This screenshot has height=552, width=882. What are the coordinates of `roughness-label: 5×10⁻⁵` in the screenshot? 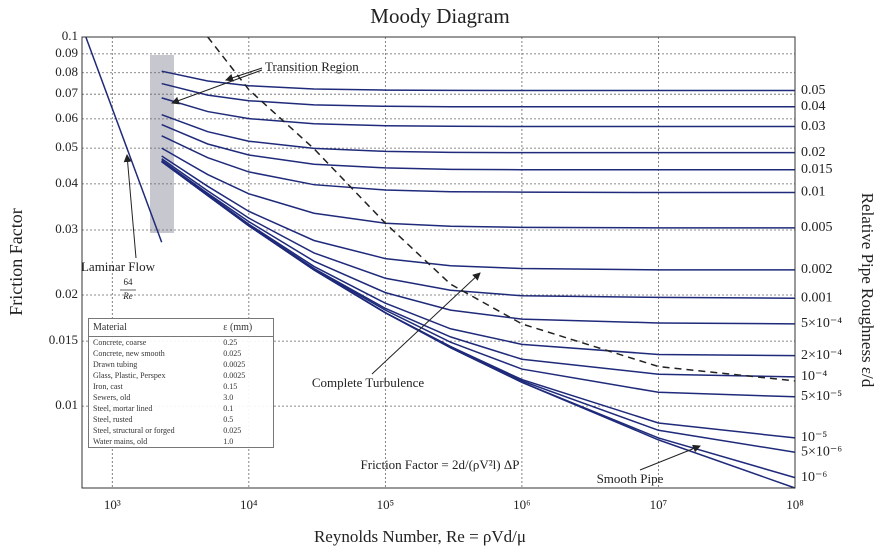 It's located at (821, 396).